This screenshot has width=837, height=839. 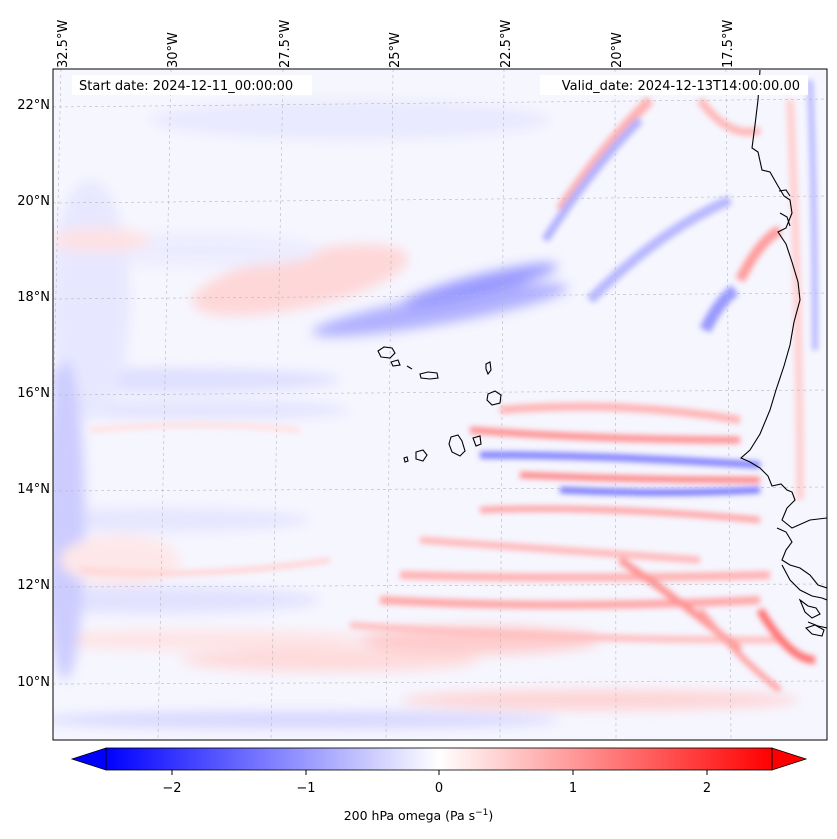 I want to click on lat-label-10n: 10°N, so click(x=33, y=682).